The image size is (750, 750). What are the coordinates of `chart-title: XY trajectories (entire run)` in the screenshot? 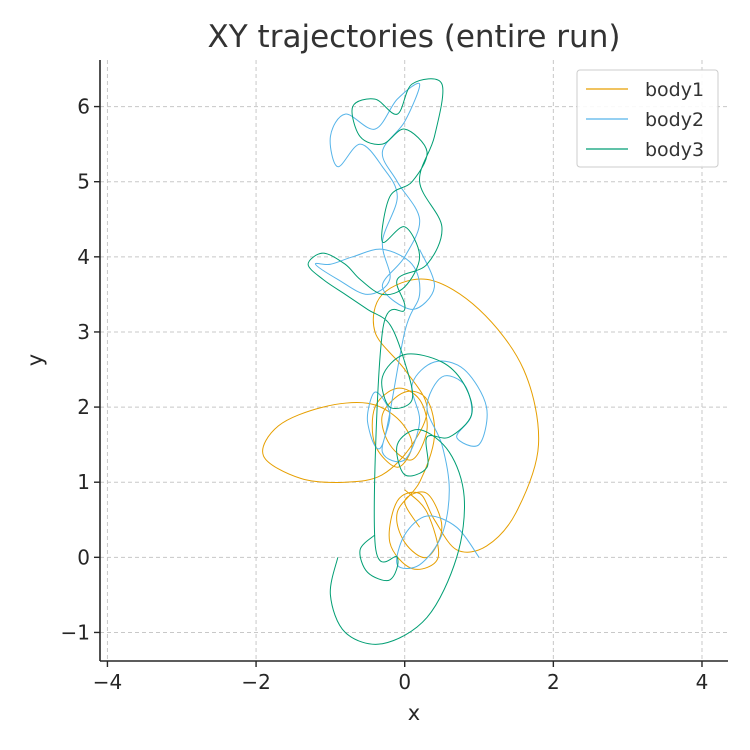 It's located at (414, 37).